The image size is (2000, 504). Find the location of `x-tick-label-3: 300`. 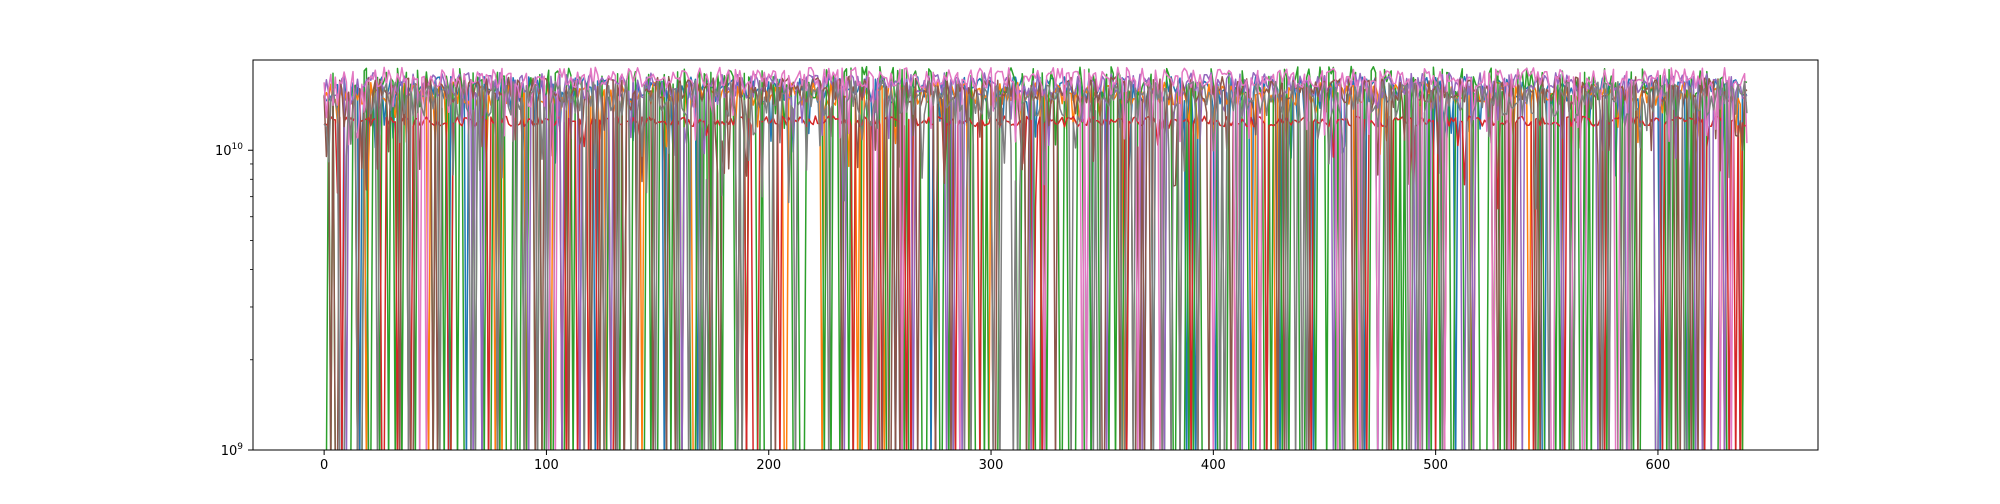

x-tick-label-3: 300 is located at coordinates (991, 465).